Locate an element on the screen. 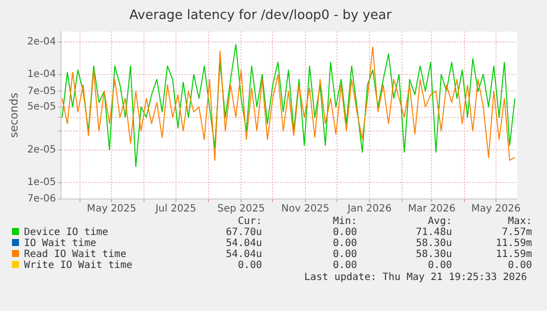 This screenshot has width=547, height=311. y-tick-label: 7e-06 is located at coordinates (41, 199).